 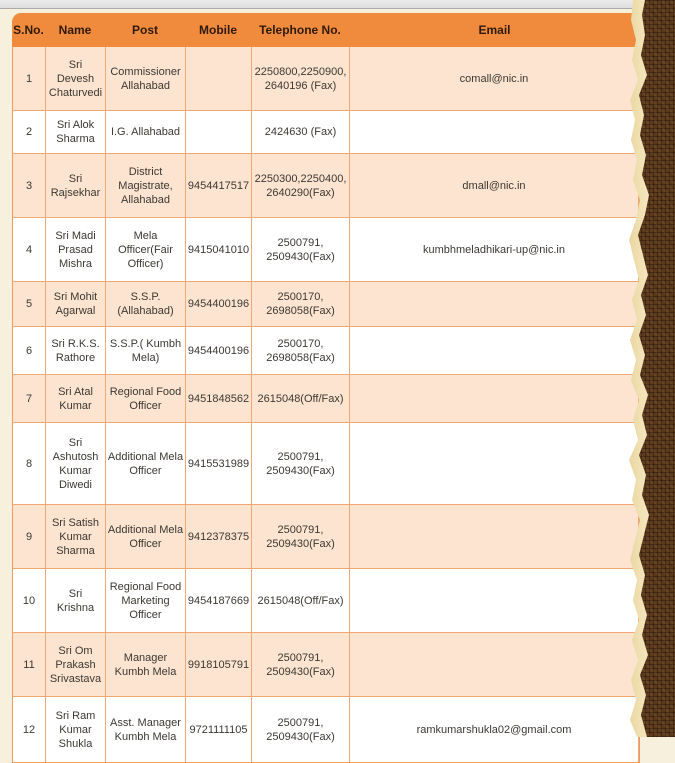 What do you see at coordinates (29, 350) in the screenshot?
I see `cell-sno: 6` at bounding box center [29, 350].